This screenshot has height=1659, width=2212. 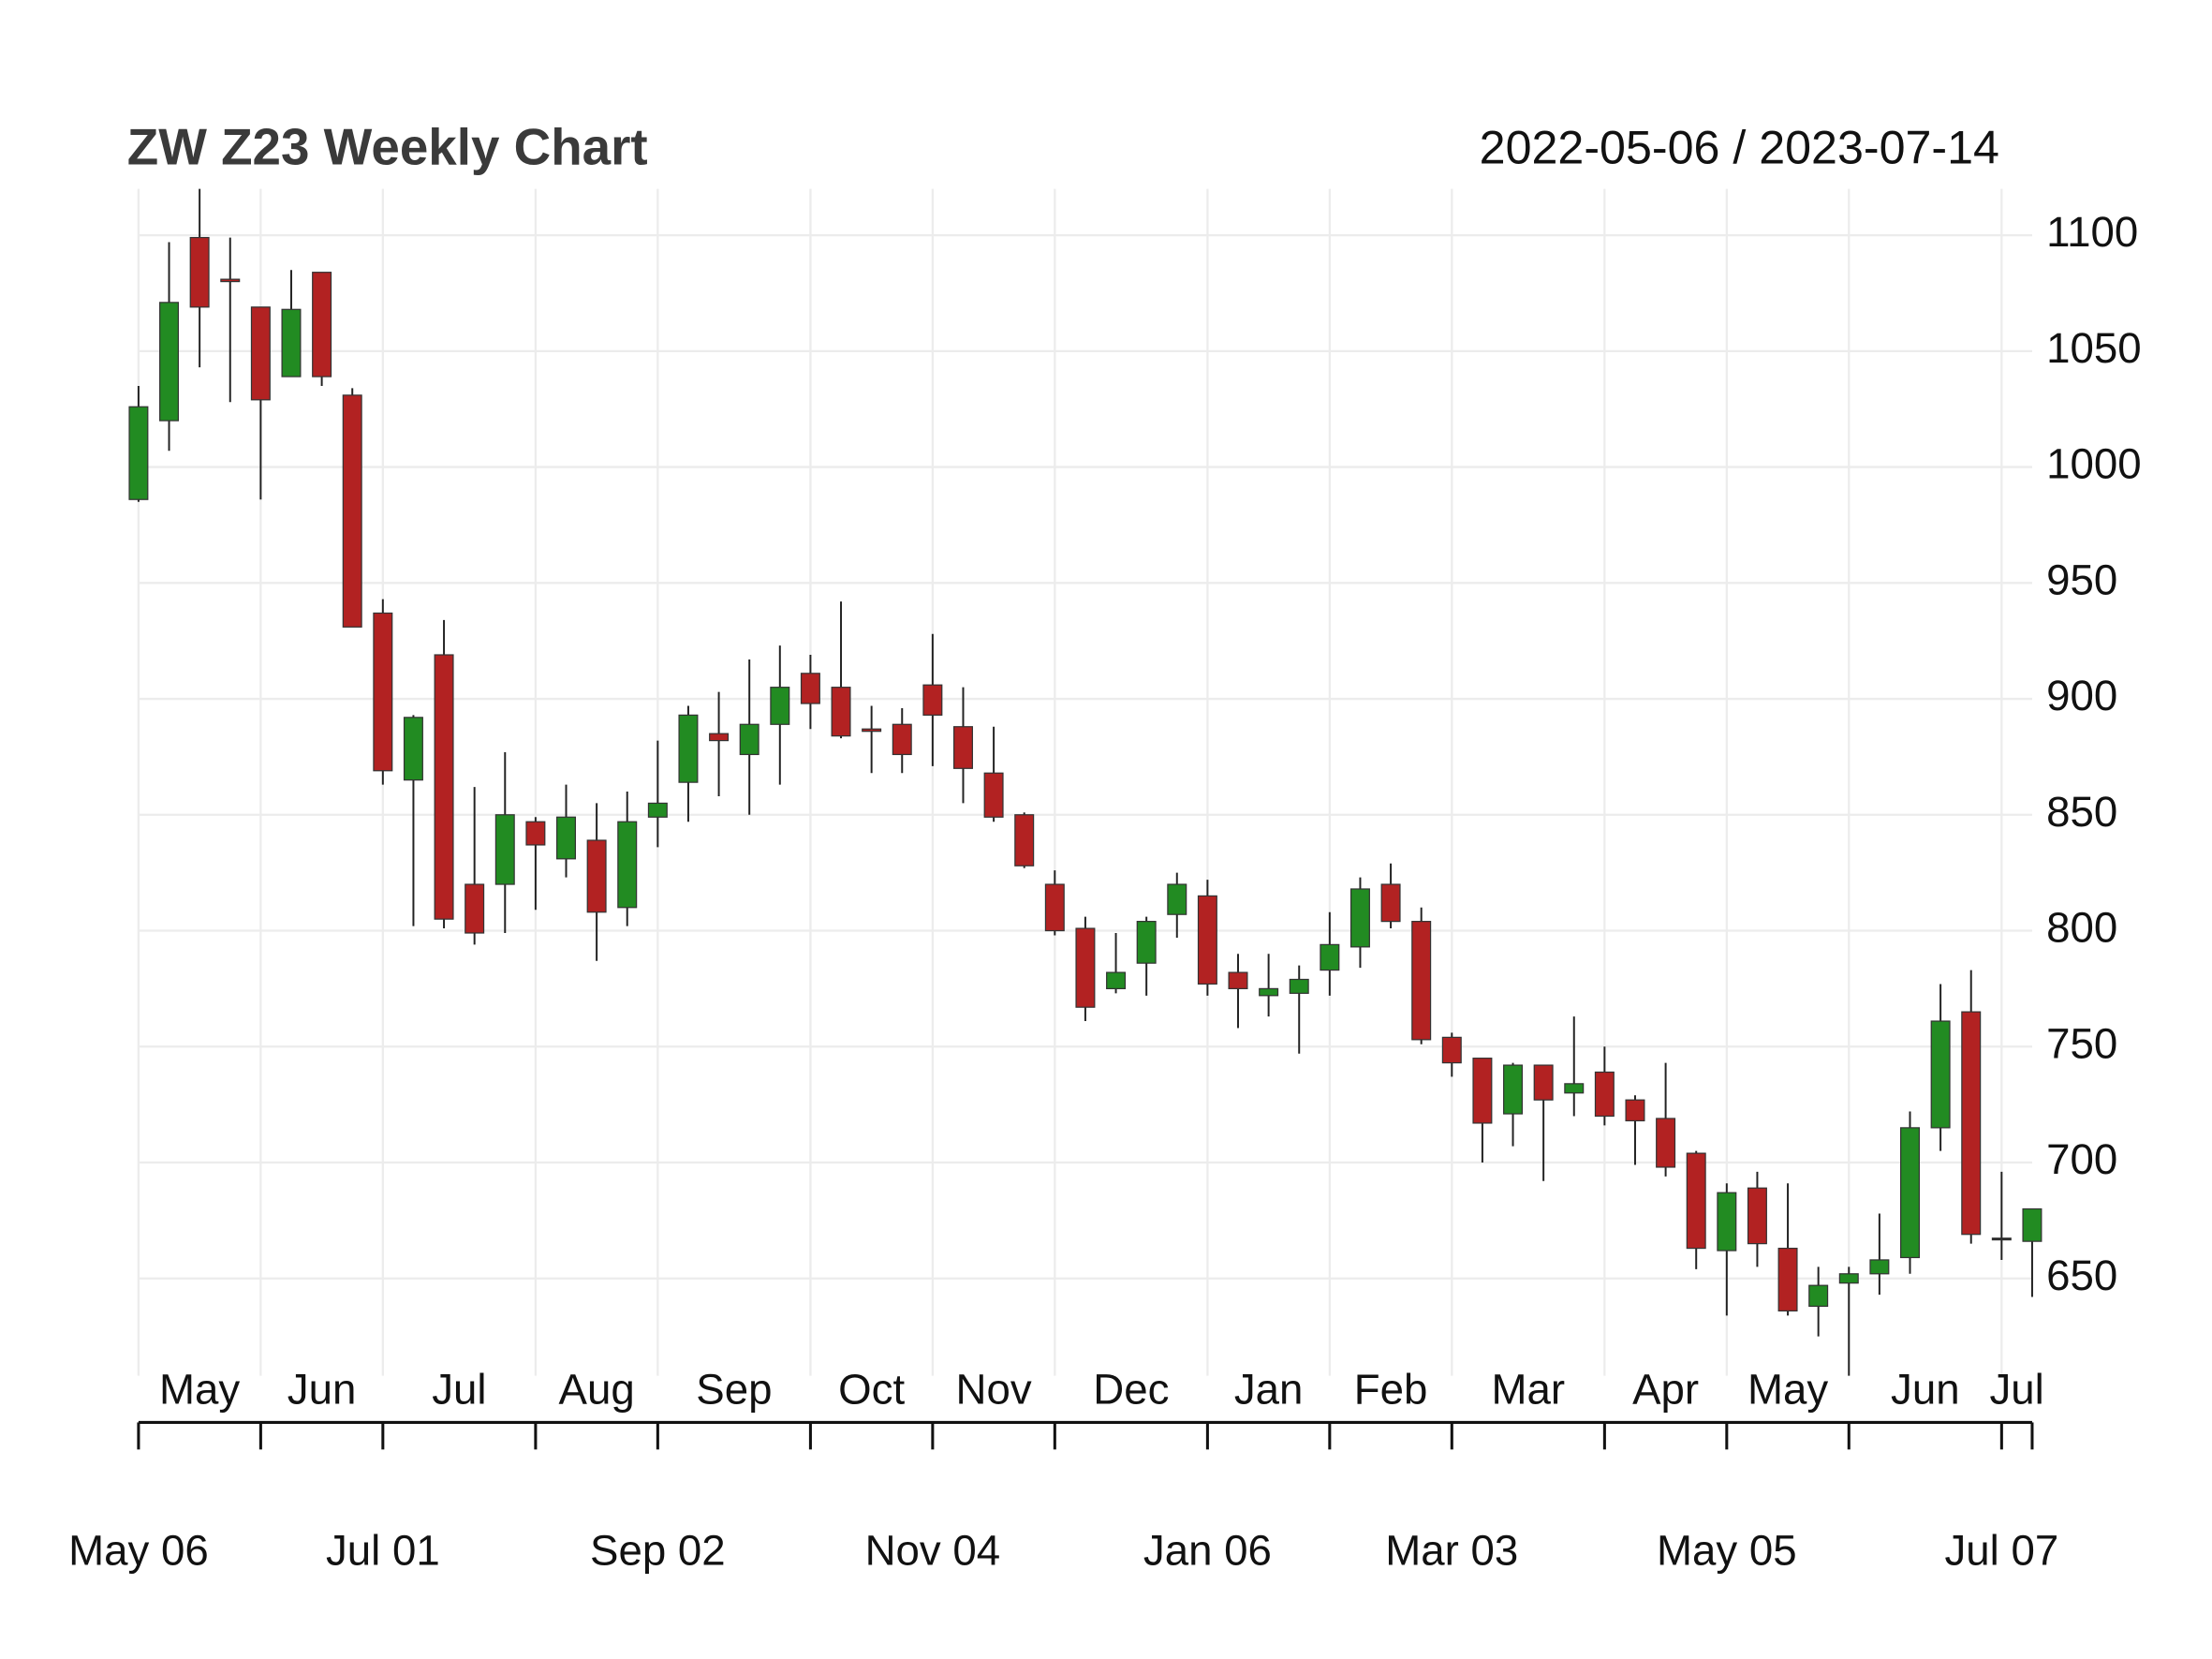 What do you see at coordinates (2094, 464) in the screenshot?
I see `y-tick-label: 1000` at bounding box center [2094, 464].